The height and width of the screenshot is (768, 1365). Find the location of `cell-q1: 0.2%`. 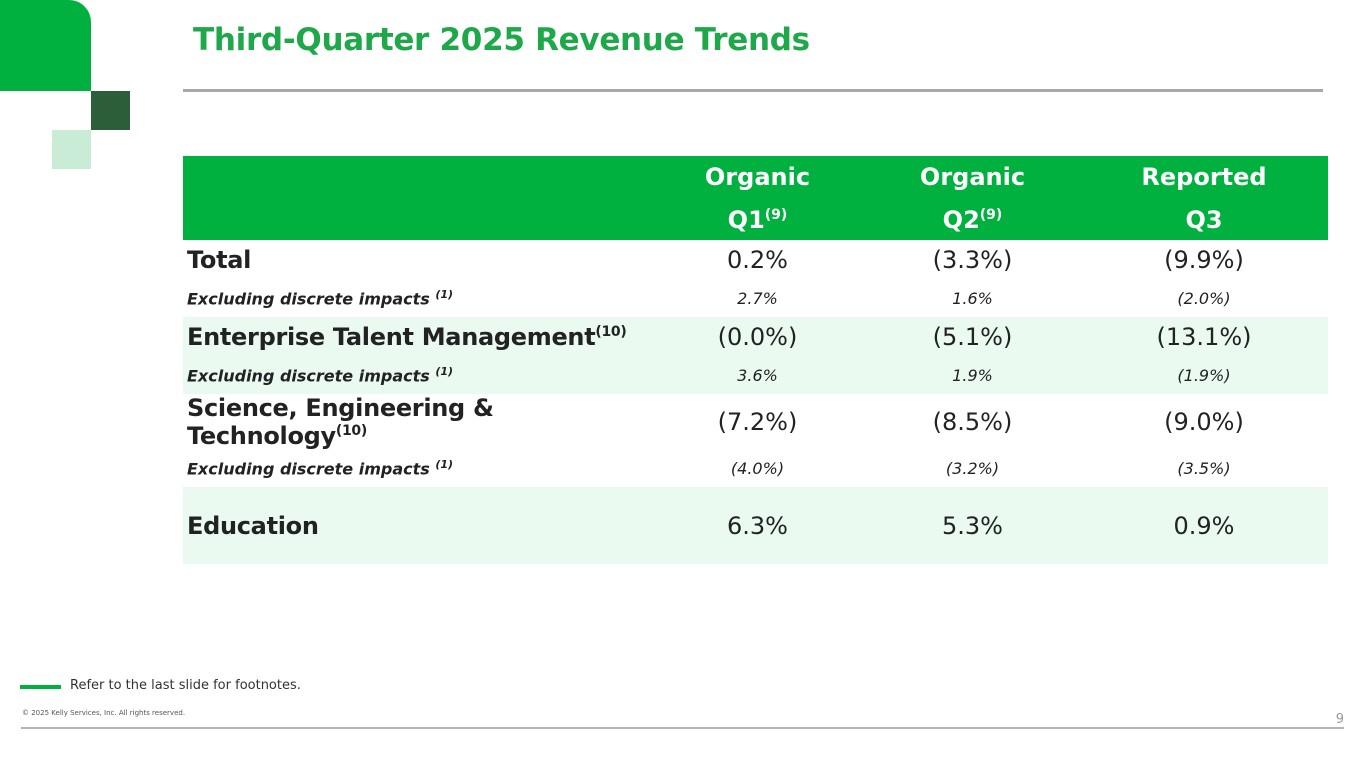

cell-q1: 0.2% is located at coordinates (757, 260).